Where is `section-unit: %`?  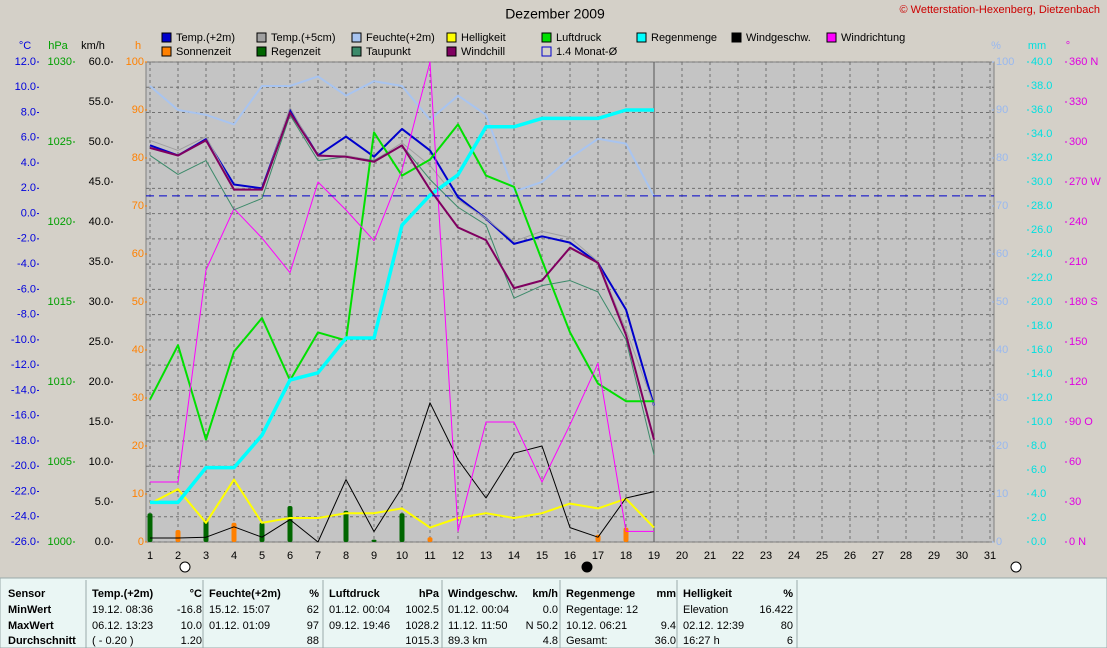
section-unit: % is located at coordinates (788, 594).